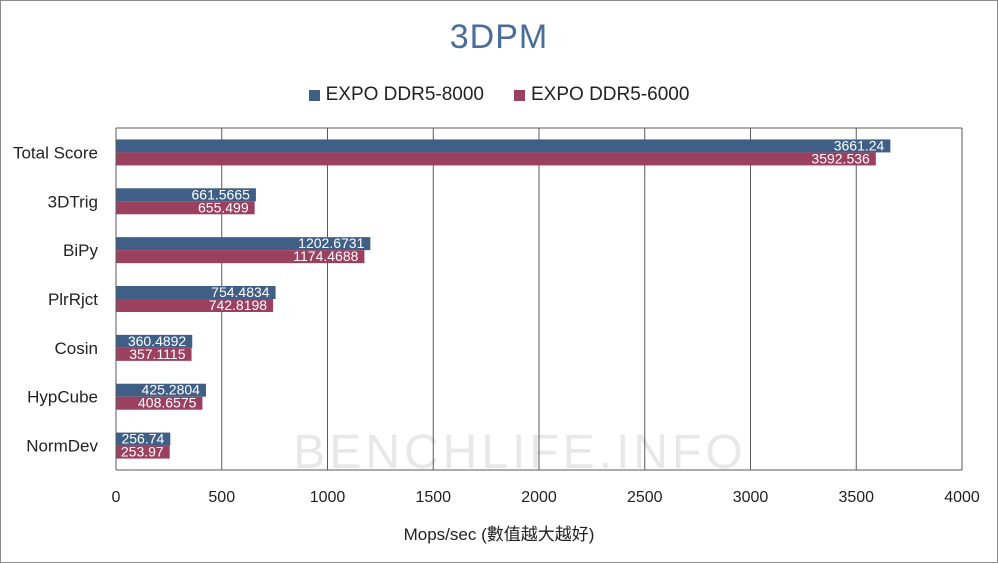 This screenshot has width=998, height=563. Describe the element at coordinates (433, 497) in the screenshot. I see `x-tick-label-1500: 1500` at that location.